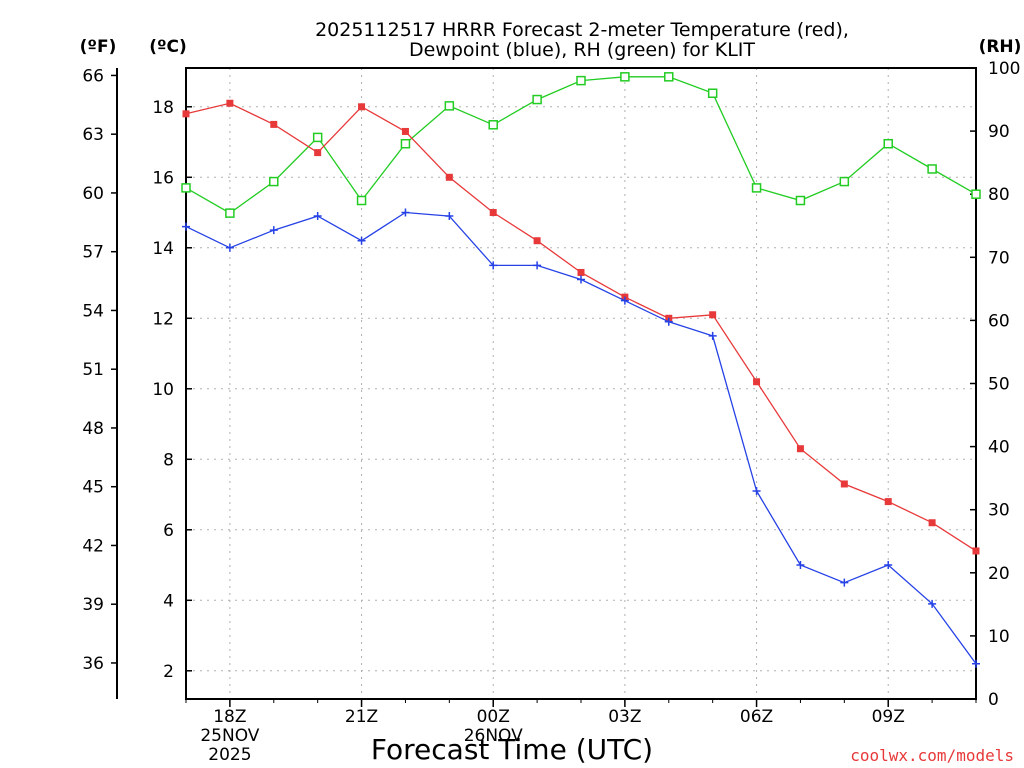 The image size is (1024, 768). Describe the element at coordinates (168, 601) in the screenshot. I see `celsius-tick-label: 4` at that location.